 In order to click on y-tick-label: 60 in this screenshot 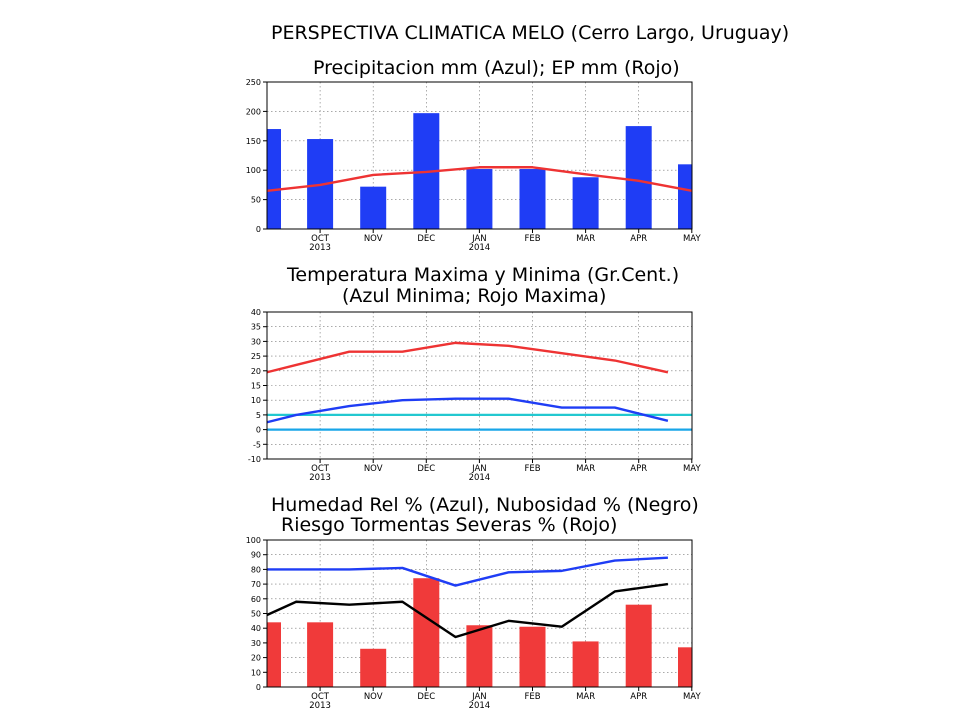, I will do `click(256, 599)`.